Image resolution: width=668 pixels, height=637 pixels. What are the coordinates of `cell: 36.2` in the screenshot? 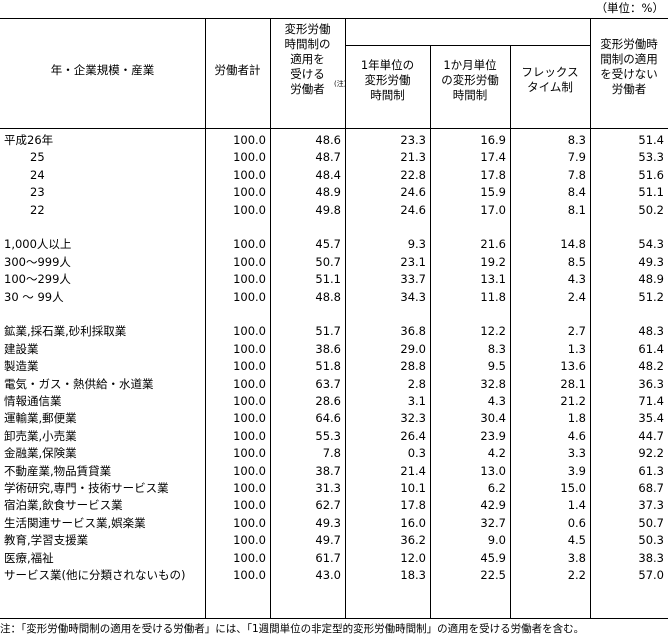 It's located at (413, 540).